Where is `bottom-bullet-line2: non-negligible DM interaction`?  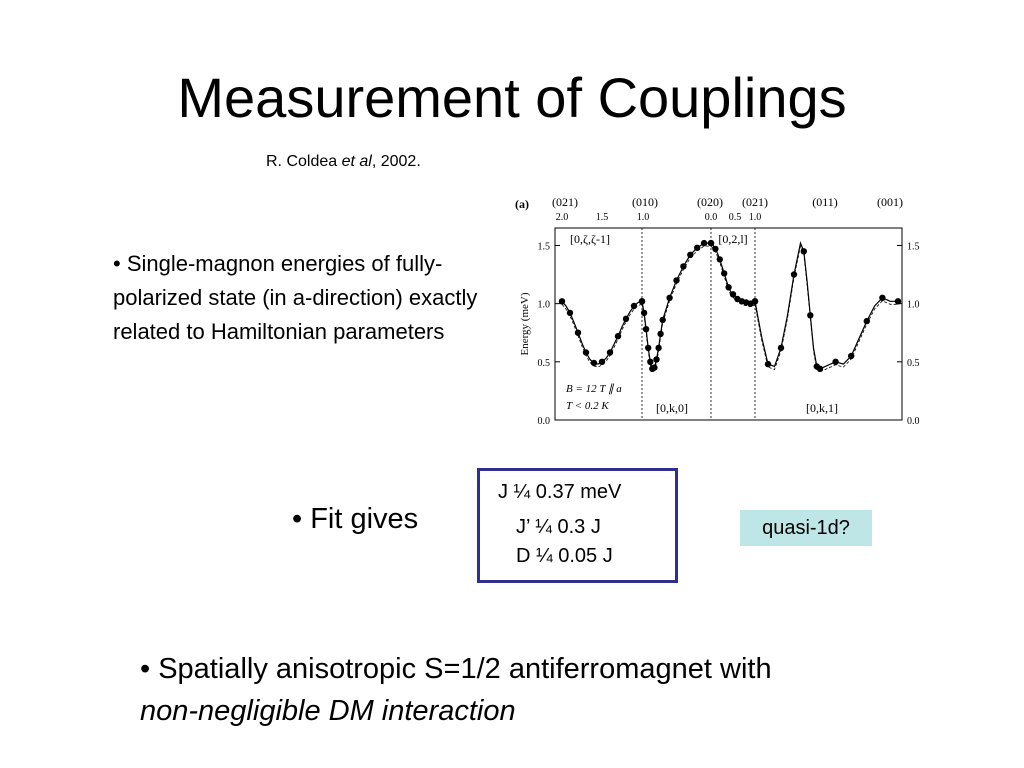 bottom-bullet-line2: non-negligible DM interaction is located at coordinates (328, 711).